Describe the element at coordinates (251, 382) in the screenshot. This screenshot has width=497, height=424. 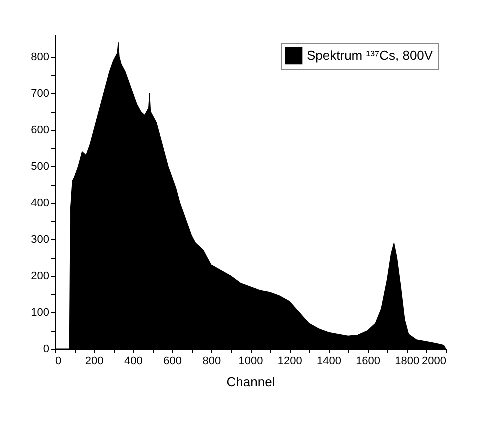
I see `x-axis-title: Channel` at that location.